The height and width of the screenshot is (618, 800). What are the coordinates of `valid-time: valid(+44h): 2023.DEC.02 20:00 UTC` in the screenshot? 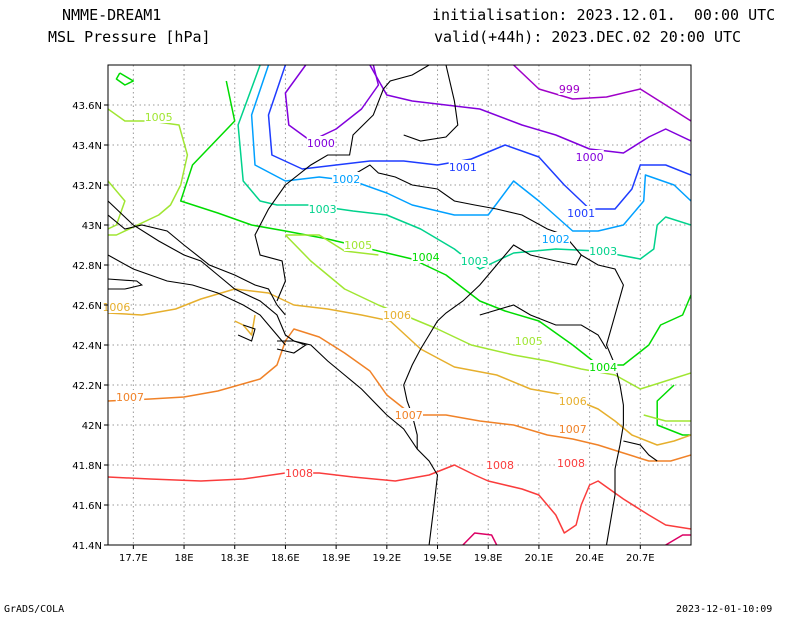 It's located at (588, 37).